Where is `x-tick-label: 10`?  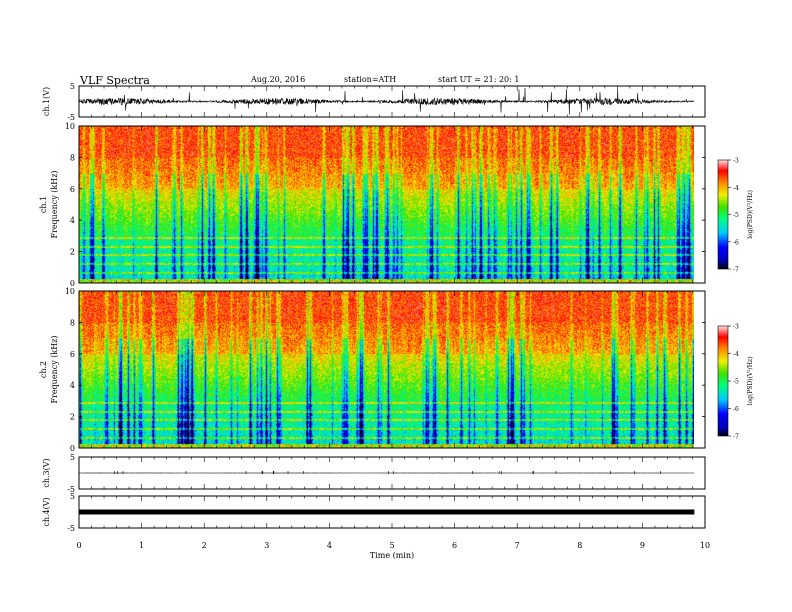 x-tick-label: 10 is located at coordinates (705, 545).